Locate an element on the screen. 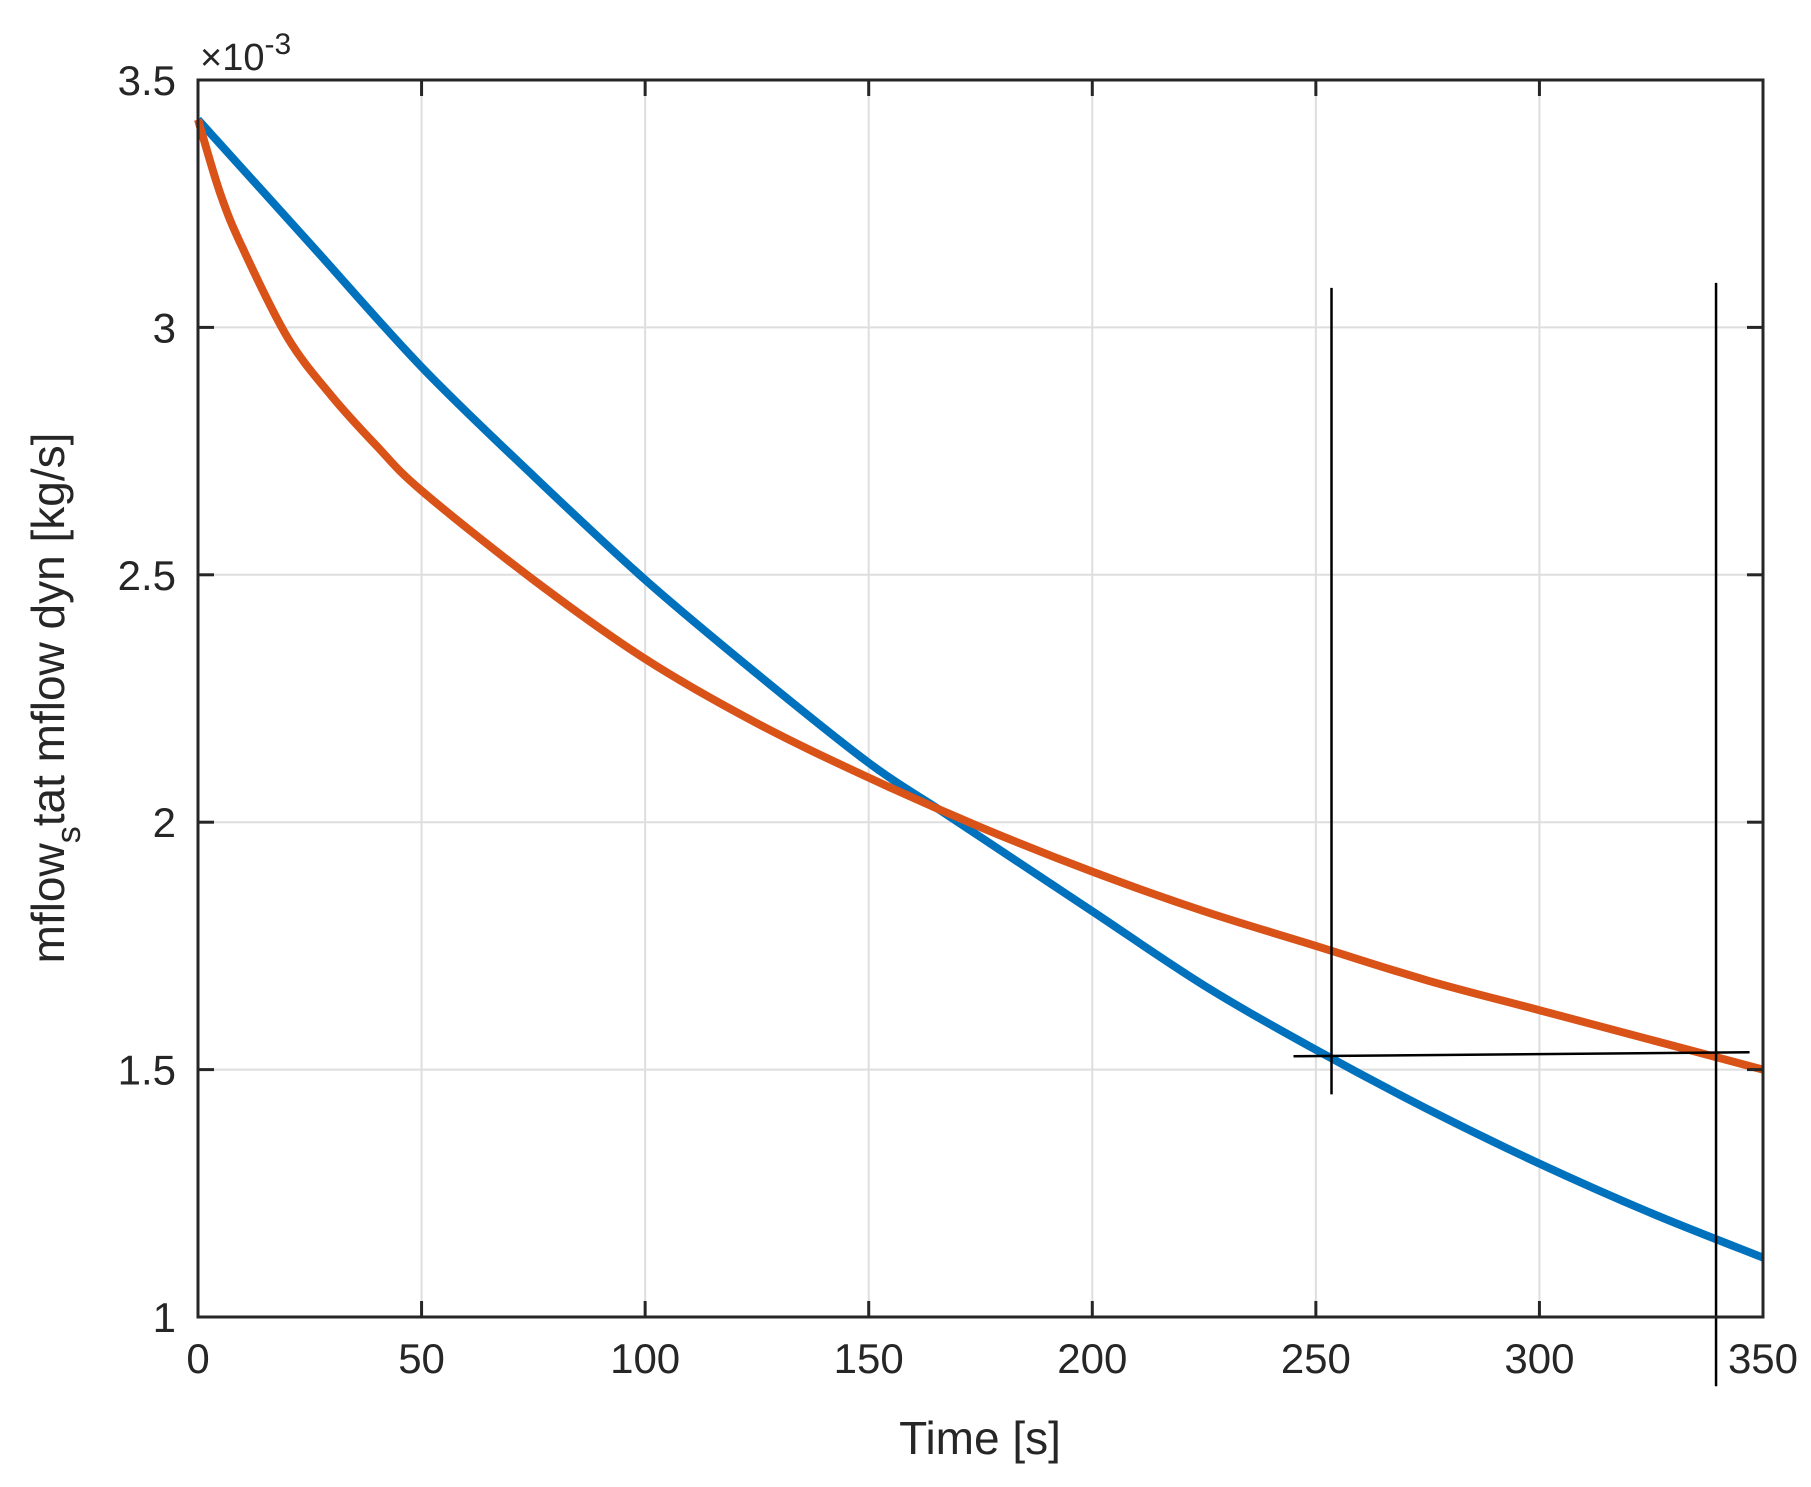  y-exponent-label: ×10⁻³ is located at coordinates (245, 53).